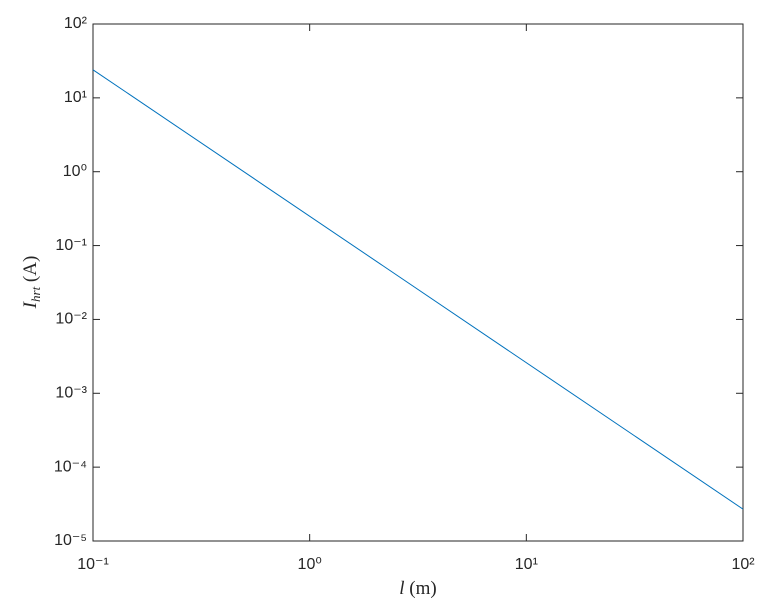 The width and height of the screenshot is (775, 598). I want to click on y-tick-label: 10⁻⁵, so click(70, 540).